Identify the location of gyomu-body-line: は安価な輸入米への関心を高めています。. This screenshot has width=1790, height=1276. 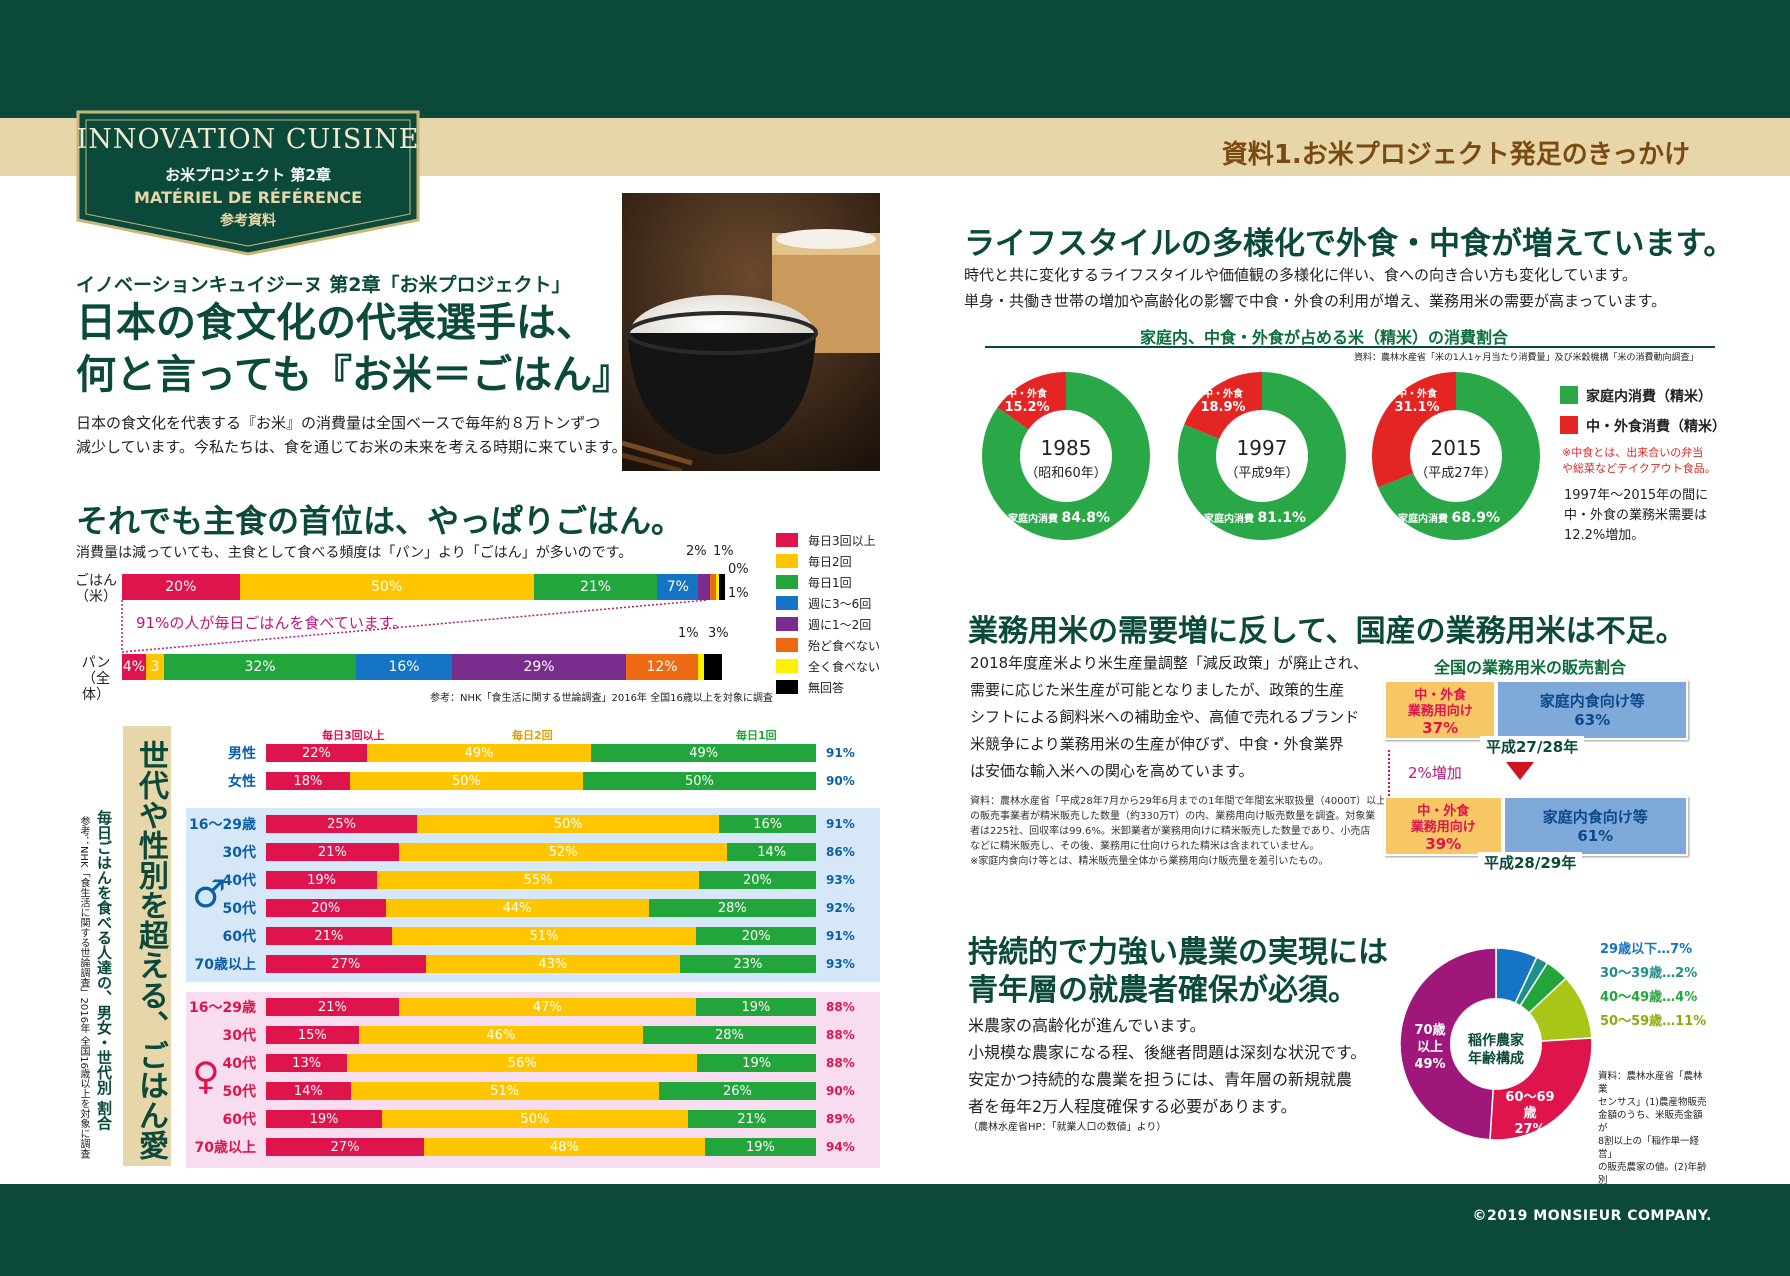
(1112, 771).